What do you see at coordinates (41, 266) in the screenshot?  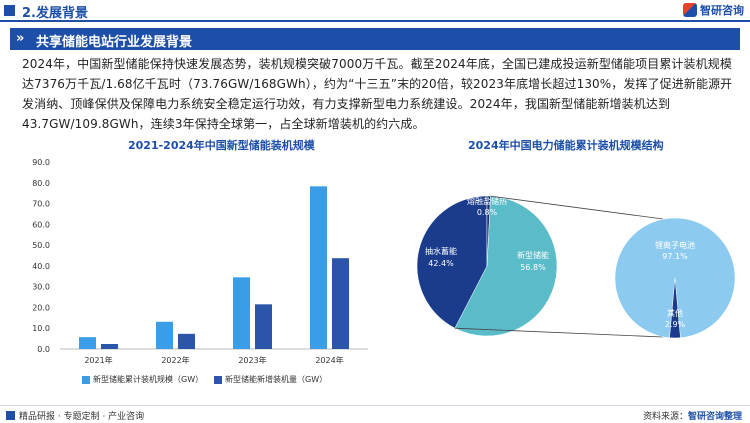 I see `y-tick-label: 40.0` at bounding box center [41, 266].